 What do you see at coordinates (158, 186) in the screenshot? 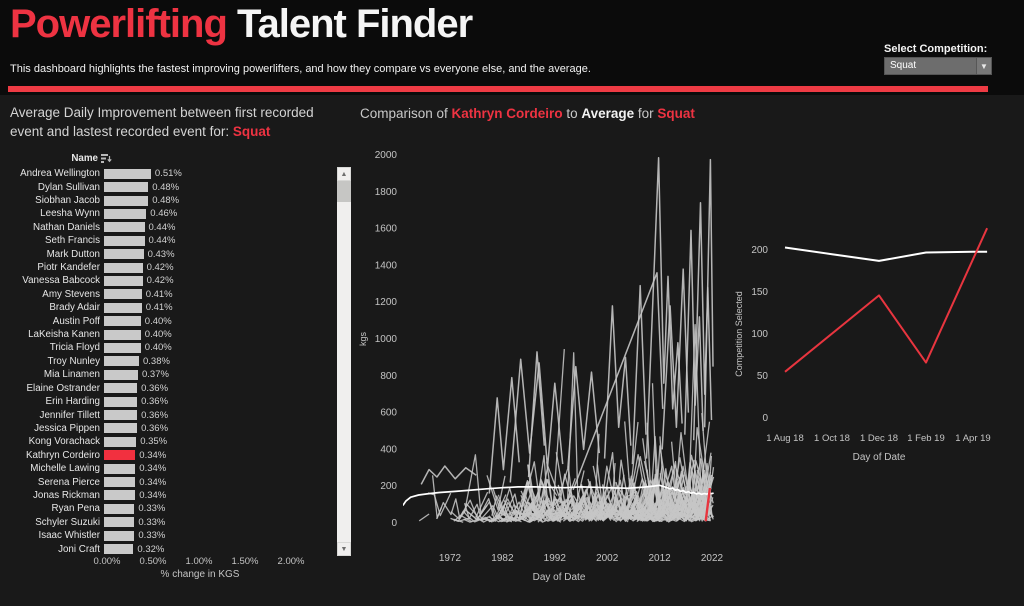
I see `list-item: Dylan Sullivan 0.48%` at bounding box center [158, 186].